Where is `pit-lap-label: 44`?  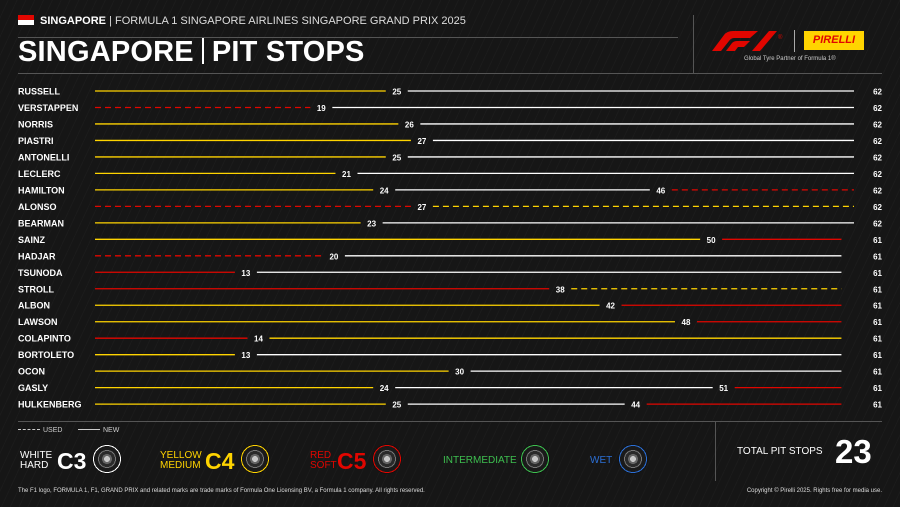 pit-lap-label: 44 is located at coordinates (635, 405).